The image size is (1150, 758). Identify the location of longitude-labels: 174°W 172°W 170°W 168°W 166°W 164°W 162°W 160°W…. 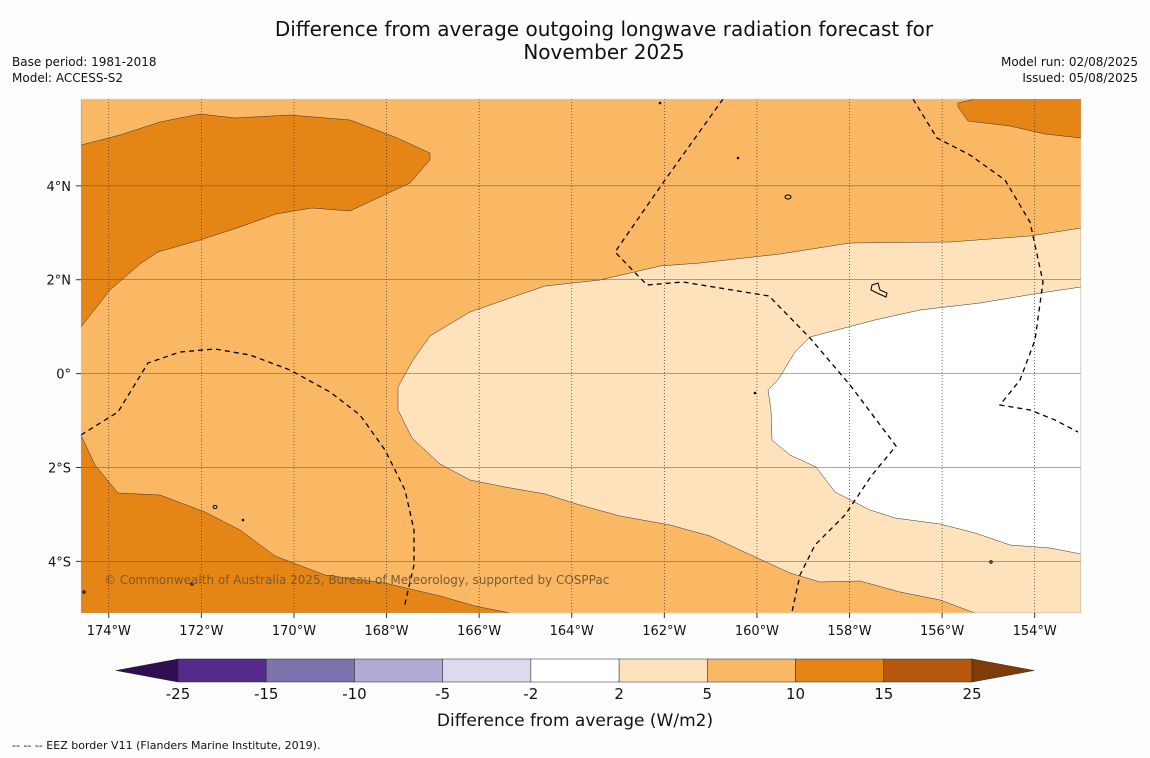
(572, 626).